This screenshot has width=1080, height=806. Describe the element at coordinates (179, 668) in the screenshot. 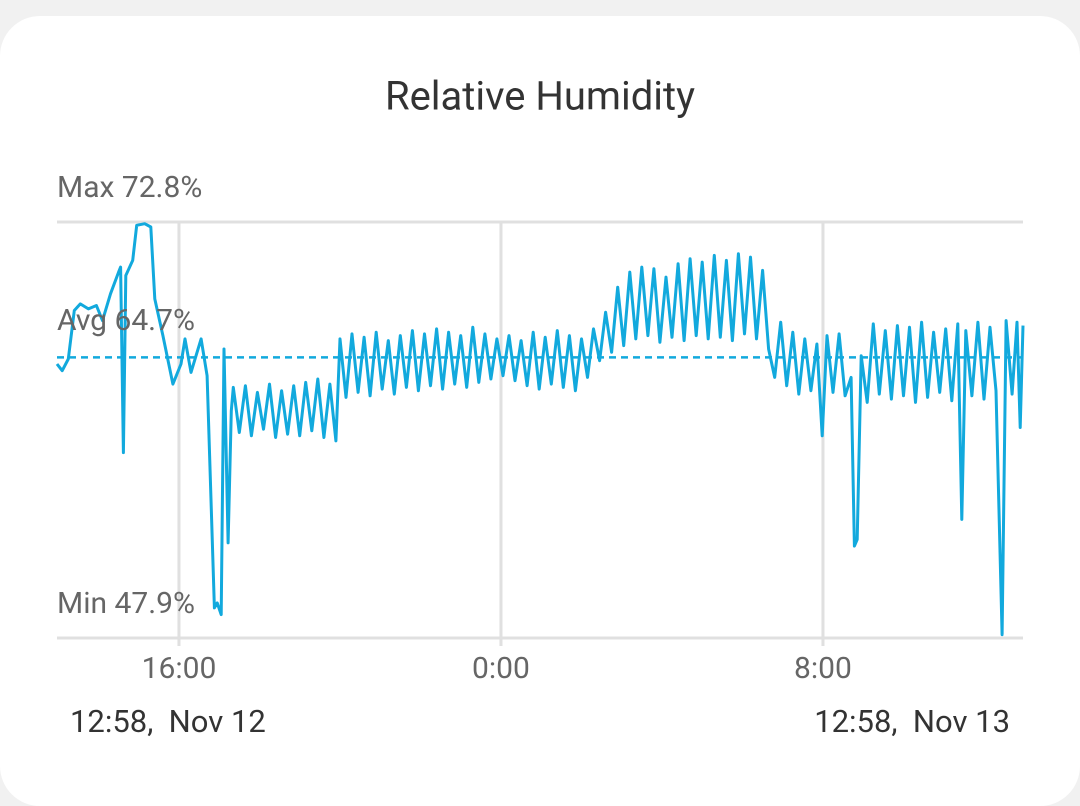

I see `x-tick-label: 16:00` at that location.